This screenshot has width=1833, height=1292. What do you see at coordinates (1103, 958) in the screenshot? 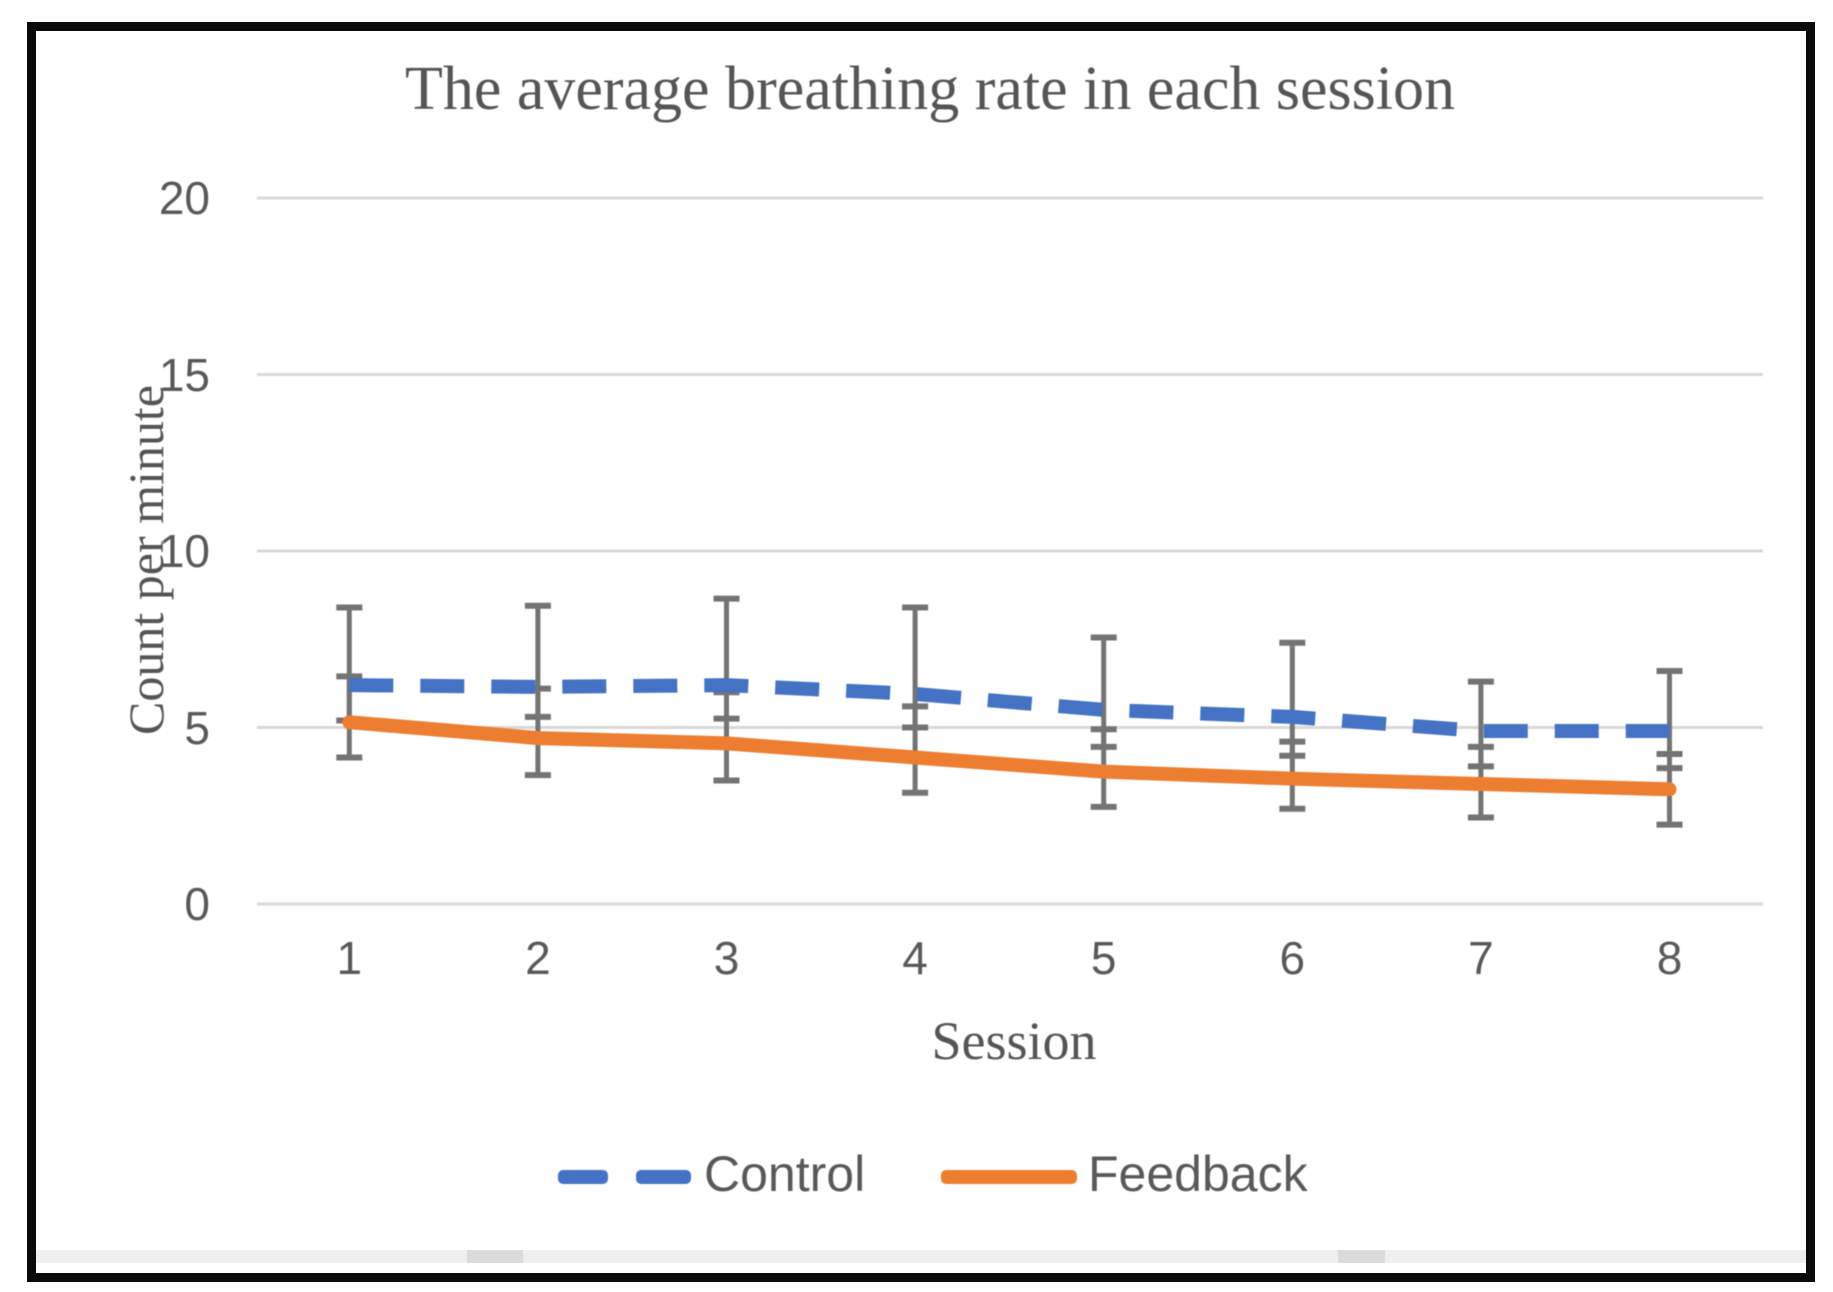
I see `x-tick-label-5: 5` at bounding box center [1103, 958].